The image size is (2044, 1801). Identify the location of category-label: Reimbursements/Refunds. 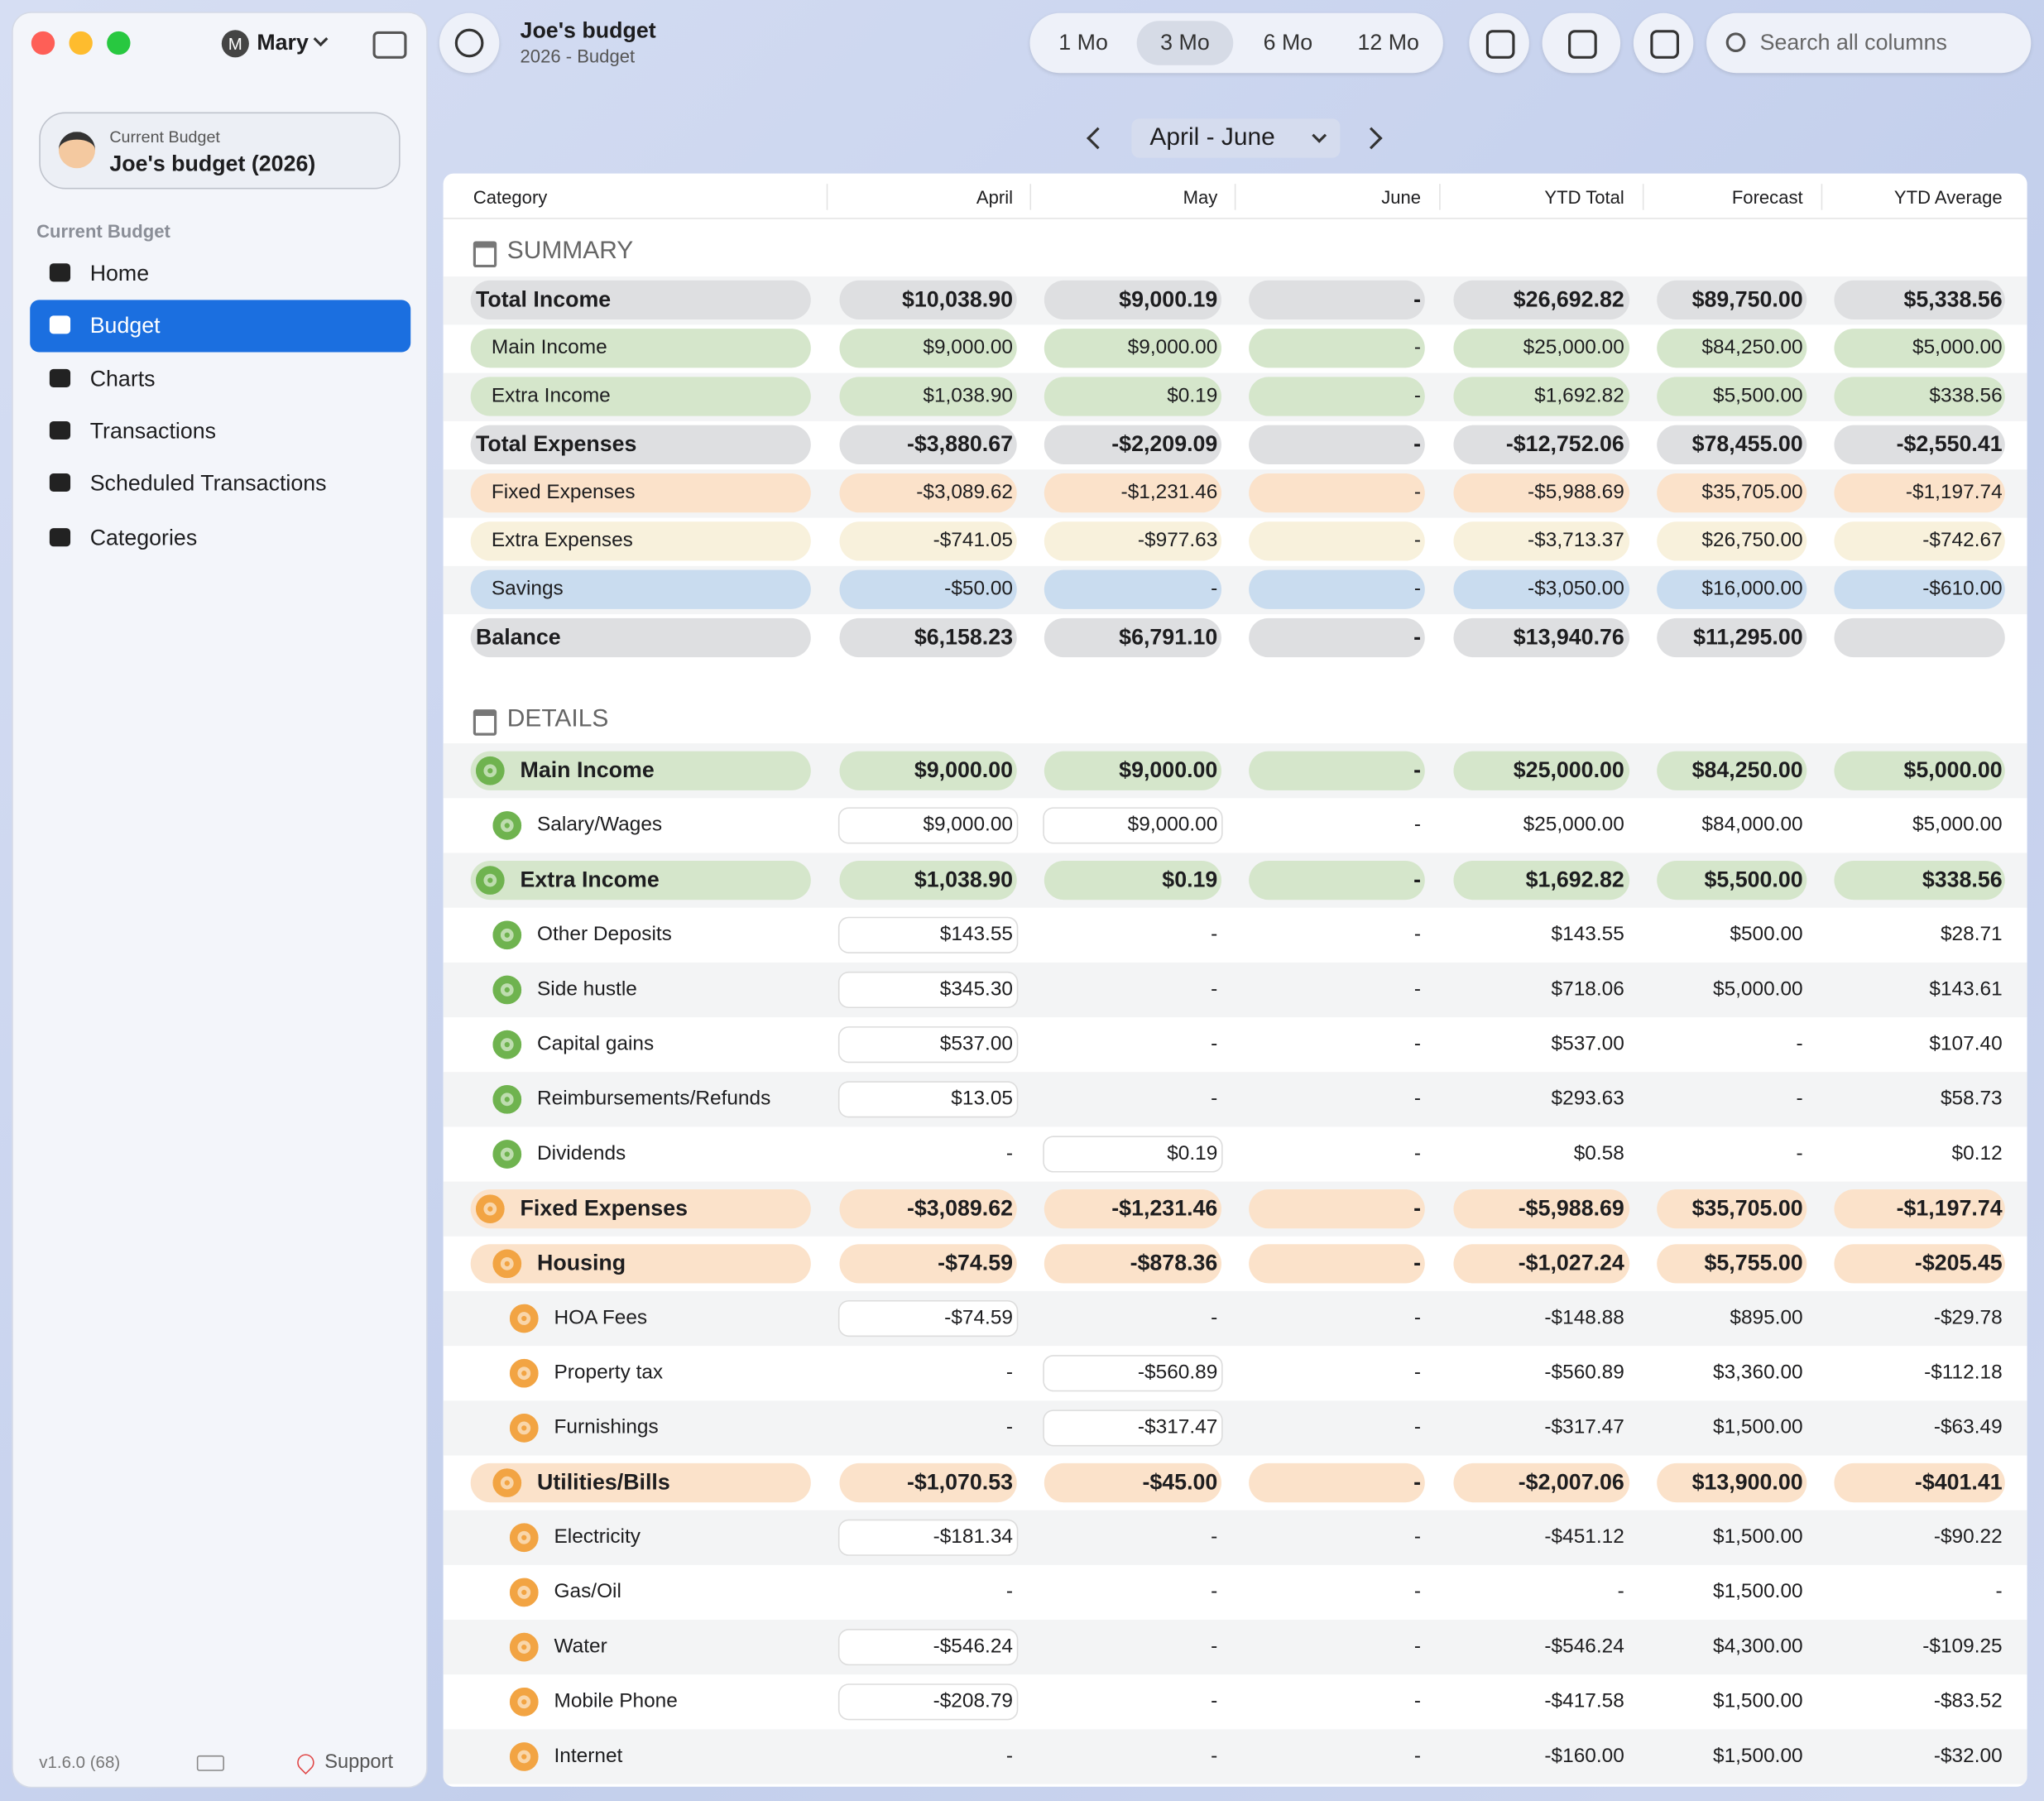
(654, 1099).